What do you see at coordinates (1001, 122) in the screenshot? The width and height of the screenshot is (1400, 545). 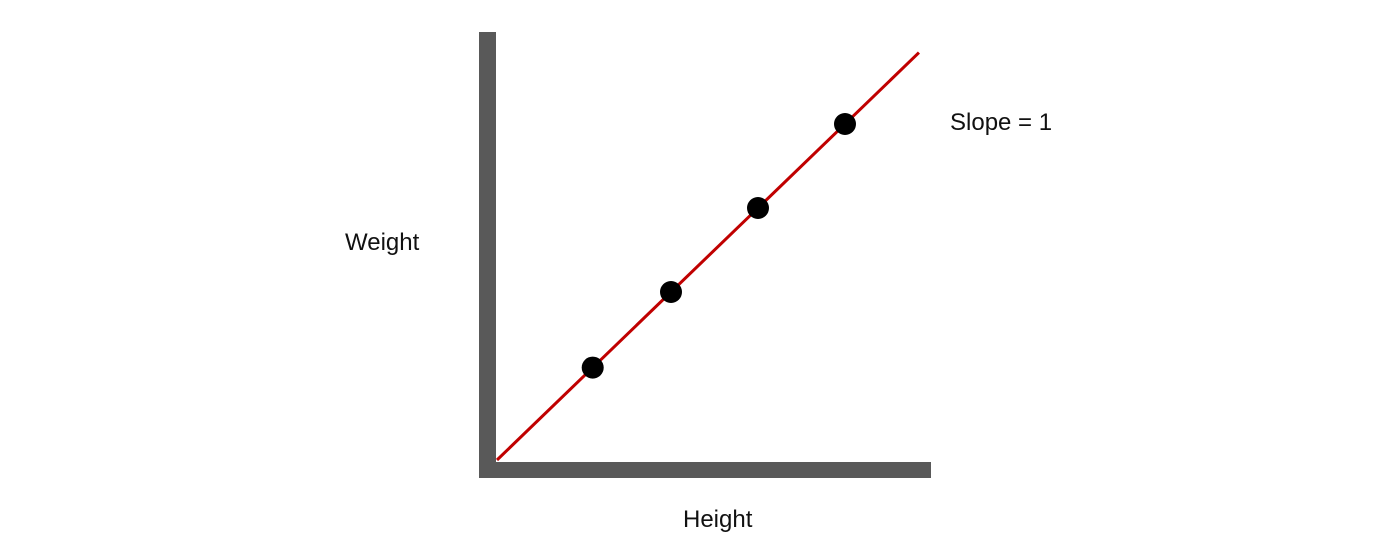 I see `slope-annotation: Slope = 1` at bounding box center [1001, 122].